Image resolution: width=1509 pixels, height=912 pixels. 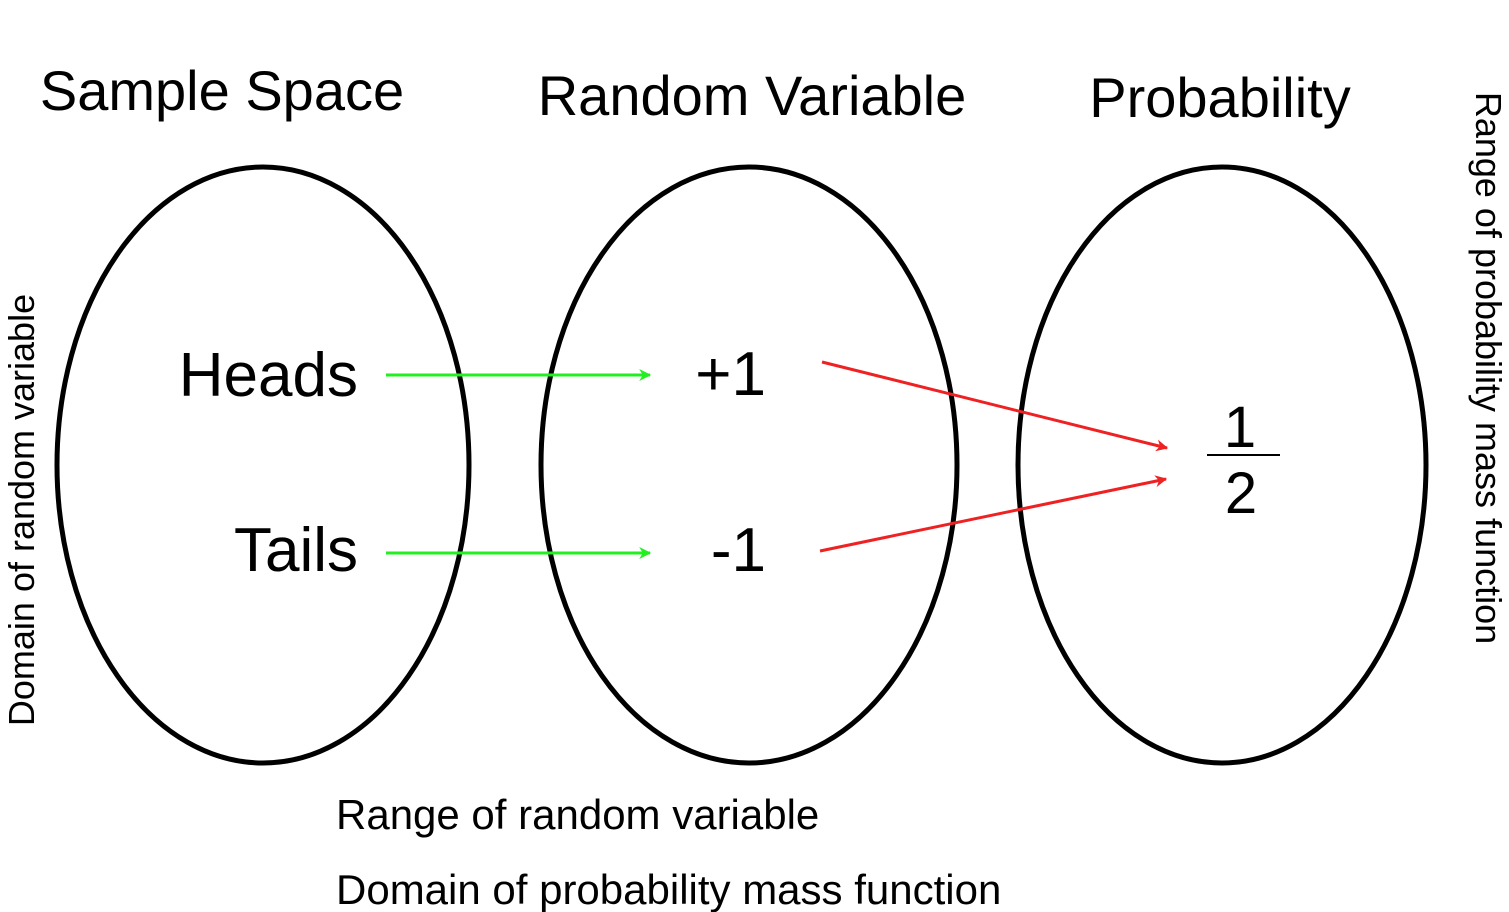 I want to click on sample-space-header: Sample Space, so click(x=222, y=90).